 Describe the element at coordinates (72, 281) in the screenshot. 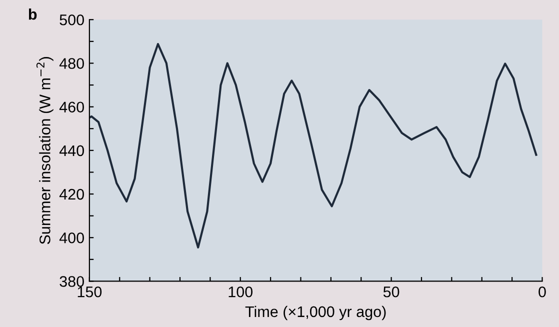

I see `y-tick-label: 380` at that location.